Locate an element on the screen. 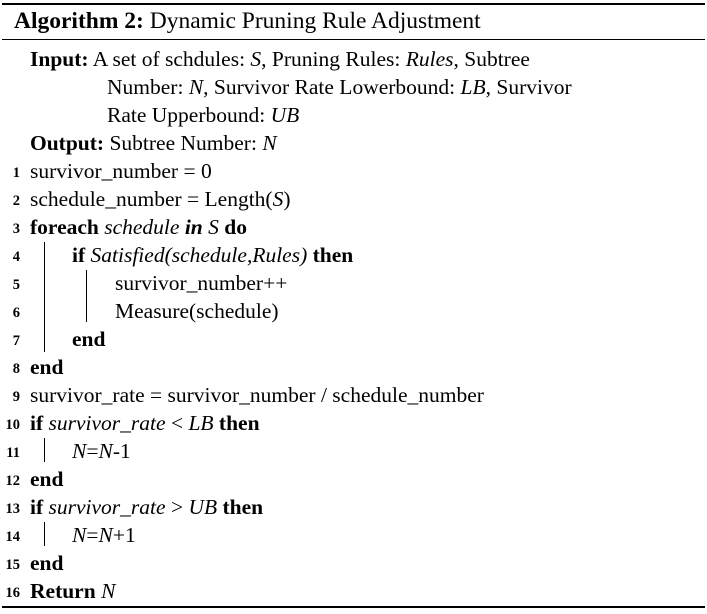  statement: schedule_number = Length( is located at coordinates (151, 199).